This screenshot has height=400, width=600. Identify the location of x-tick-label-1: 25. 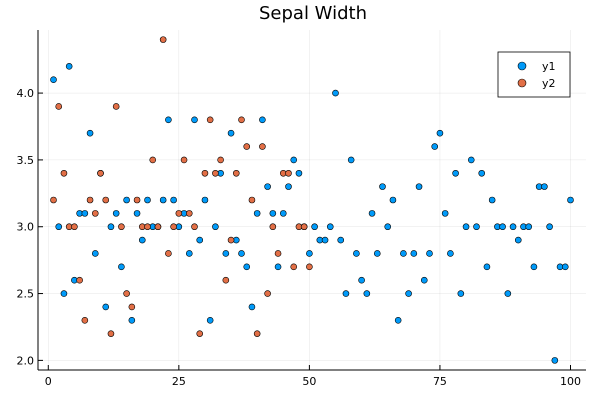
(179, 381).